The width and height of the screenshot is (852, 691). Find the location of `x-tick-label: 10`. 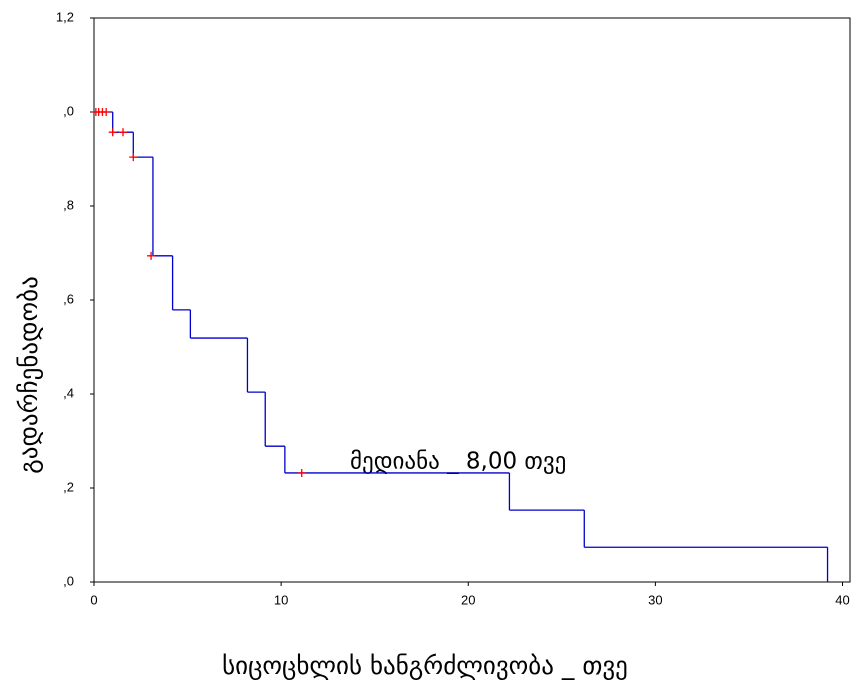

x-tick-label: 10 is located at coordinates (281, 599).